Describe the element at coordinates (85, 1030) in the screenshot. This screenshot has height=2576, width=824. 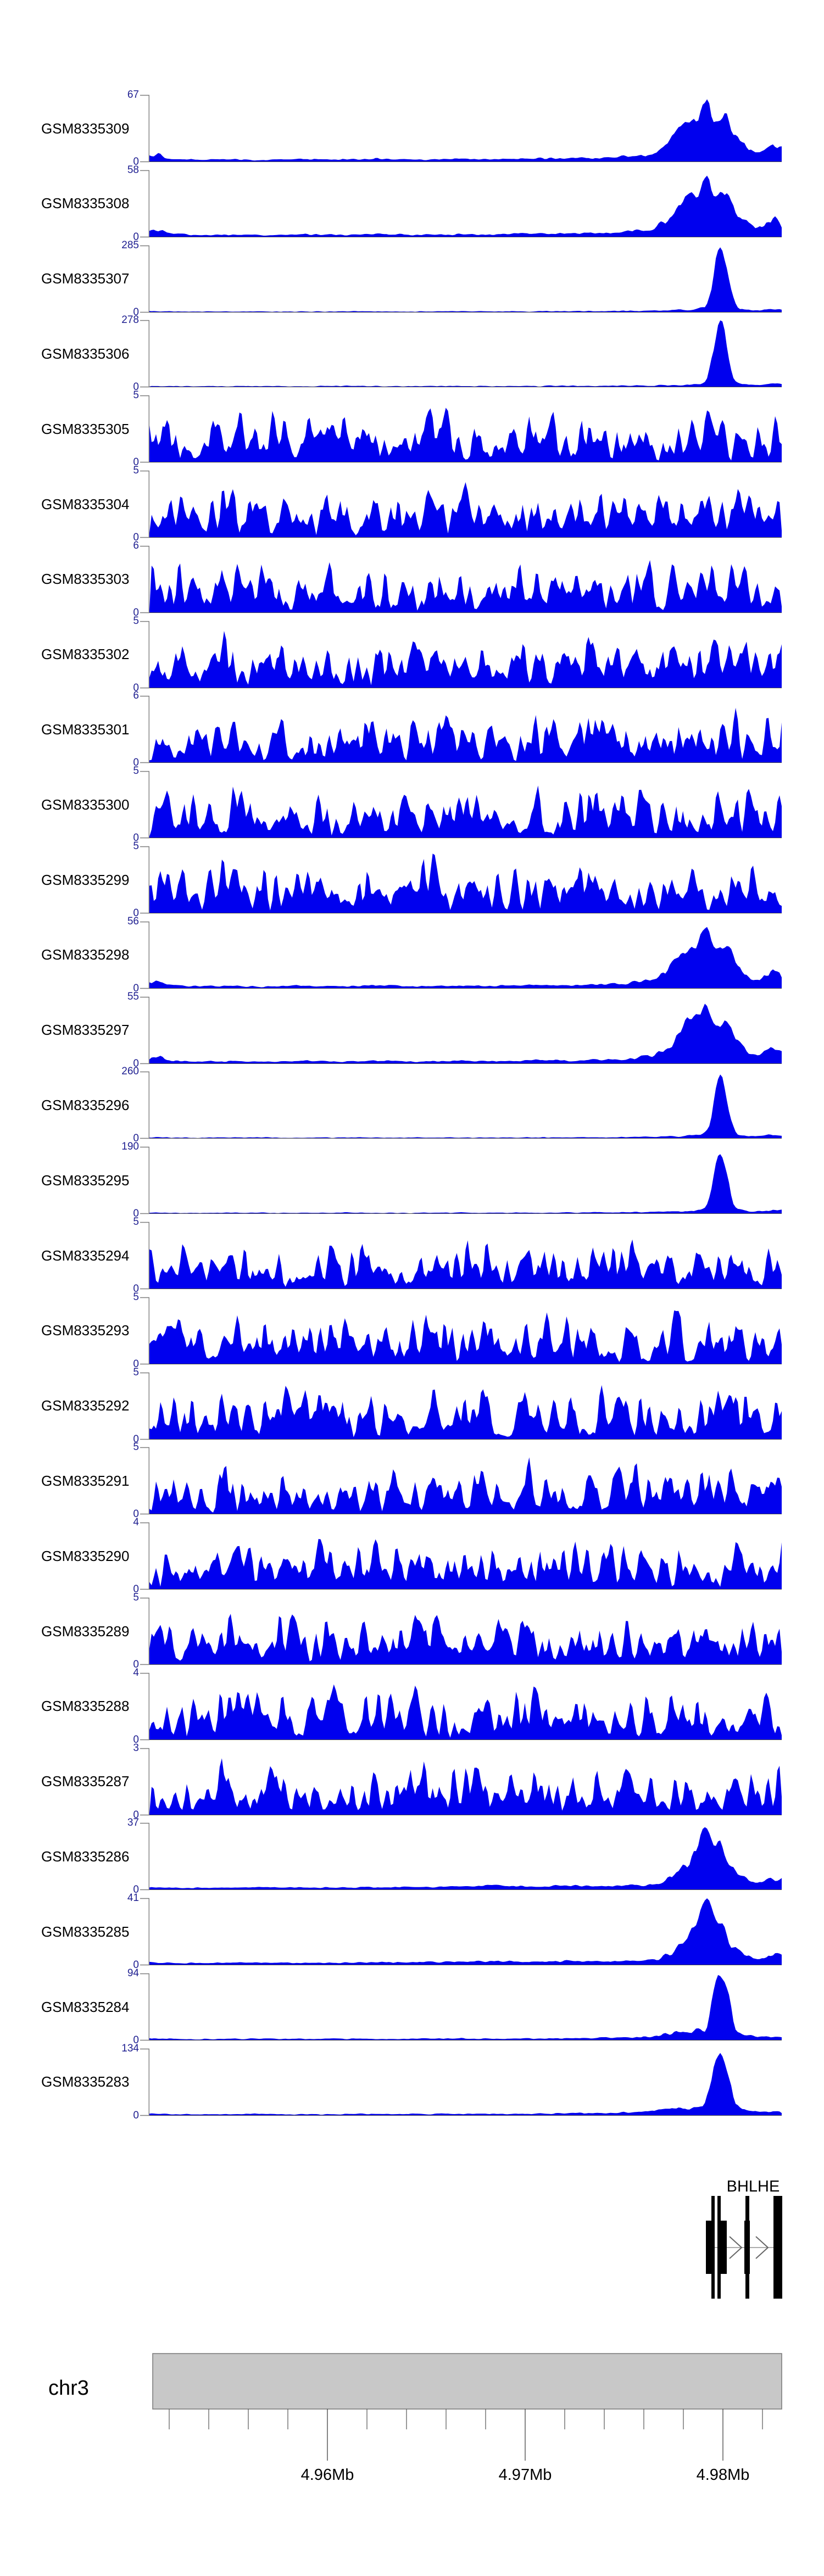
I see `track-label: GSM8335297` at that location.